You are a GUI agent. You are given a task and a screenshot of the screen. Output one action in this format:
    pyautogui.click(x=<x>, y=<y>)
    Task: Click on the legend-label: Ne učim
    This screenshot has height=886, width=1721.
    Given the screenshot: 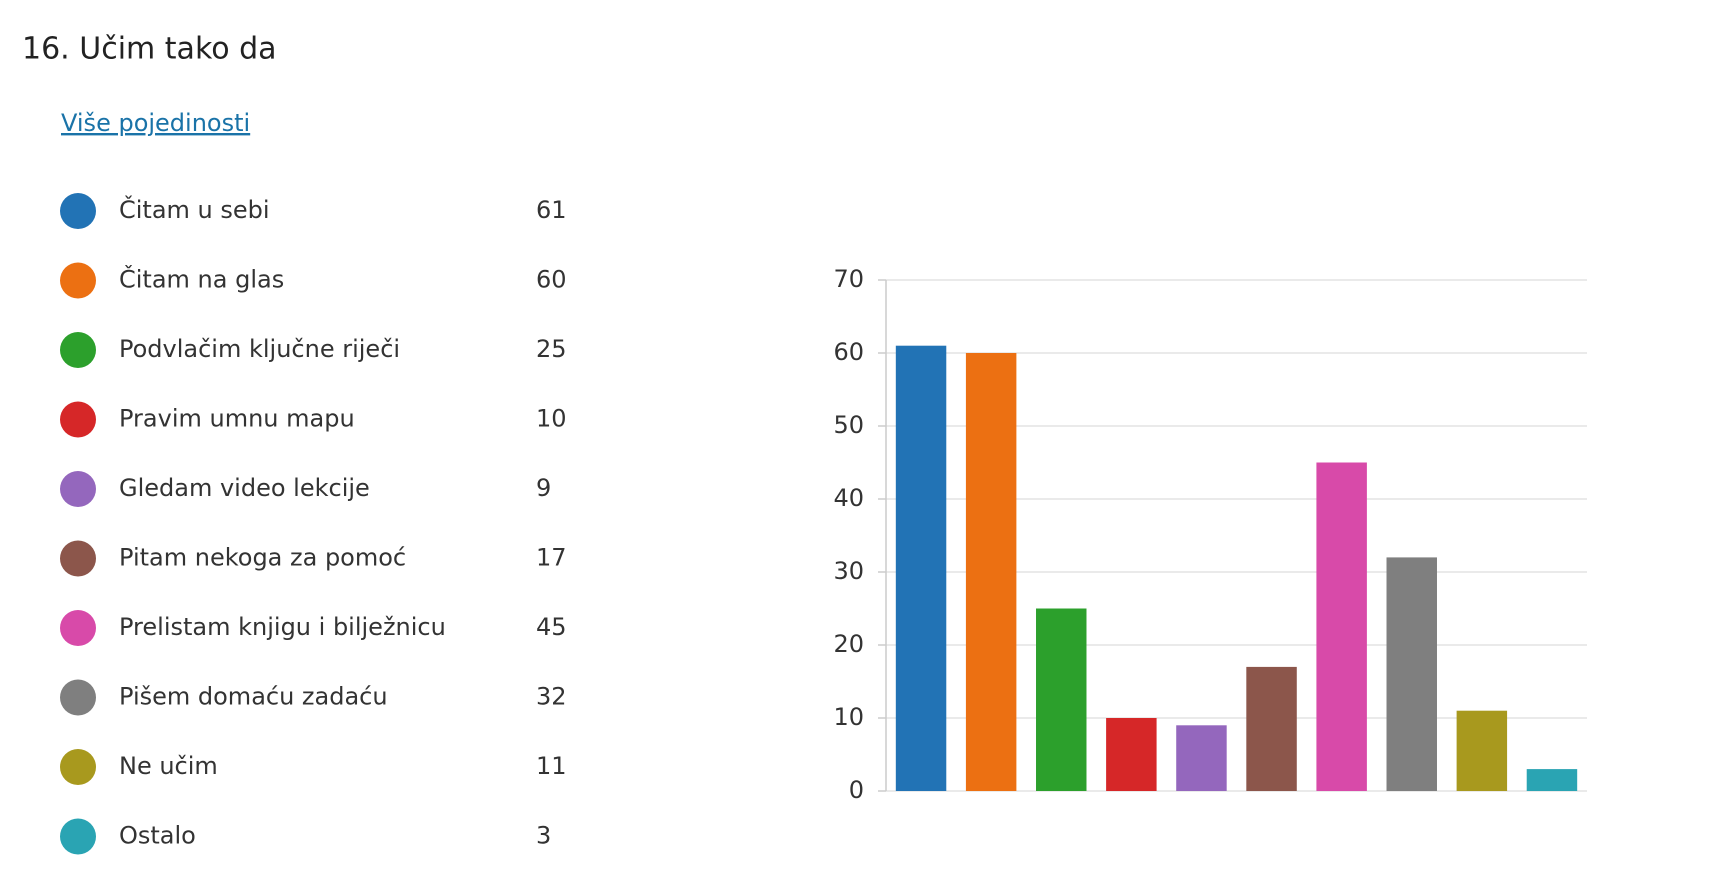 What is the action you would take?
    pyautogui.click(x=168, y=766)
    